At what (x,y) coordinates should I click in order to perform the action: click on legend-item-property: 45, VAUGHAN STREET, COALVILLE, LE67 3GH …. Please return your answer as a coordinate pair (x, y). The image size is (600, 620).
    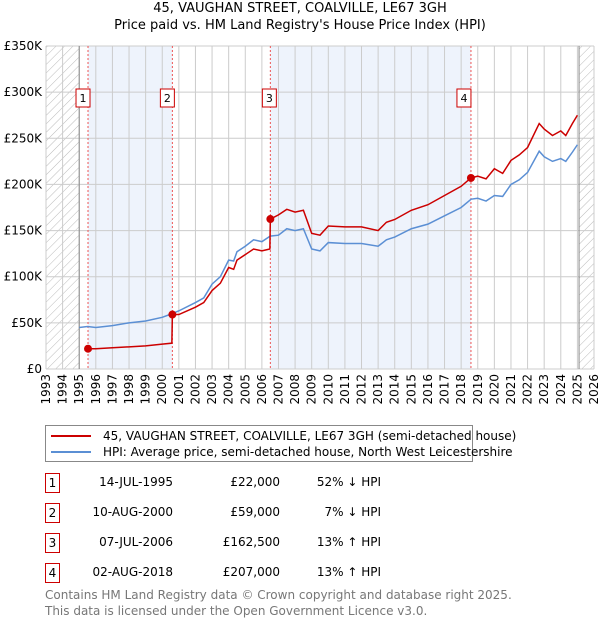
    Looking at the image, I should click on (283, 436).